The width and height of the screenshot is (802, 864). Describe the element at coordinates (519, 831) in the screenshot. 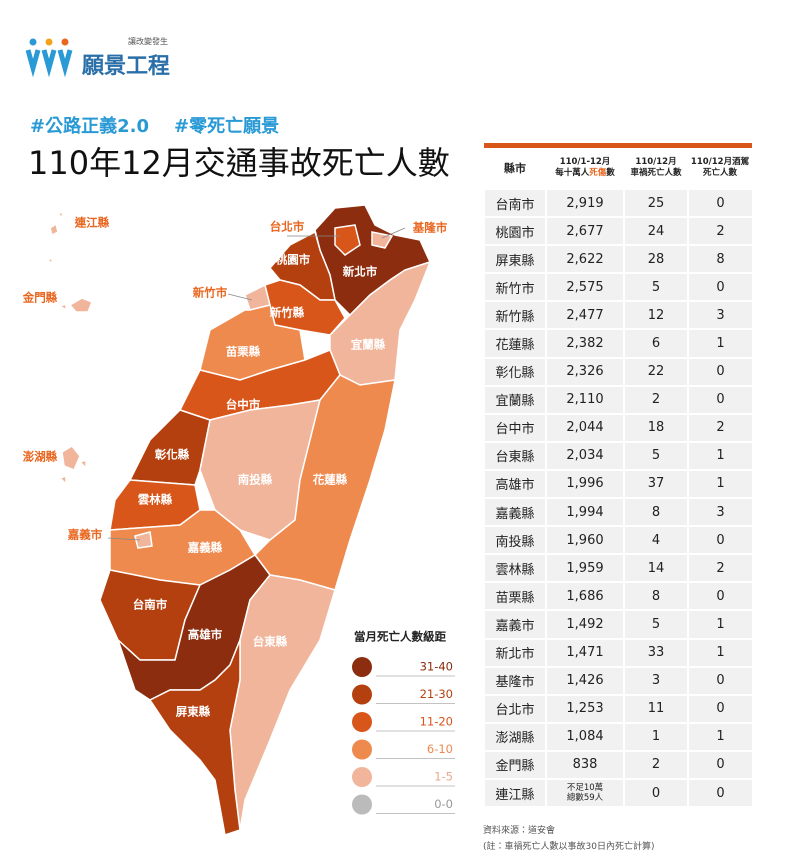

I see `source: 資料來源：道安會` at that location.